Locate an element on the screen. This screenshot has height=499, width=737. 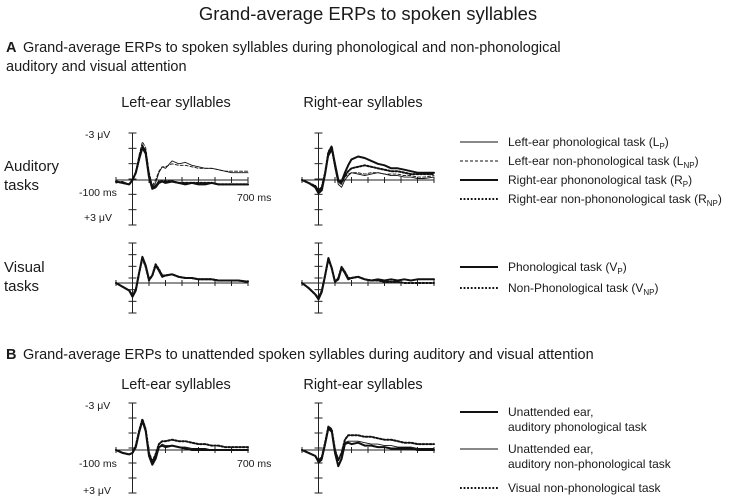
panel-a-axis-bottom: +3 μV is located at coordinates (98, 218).